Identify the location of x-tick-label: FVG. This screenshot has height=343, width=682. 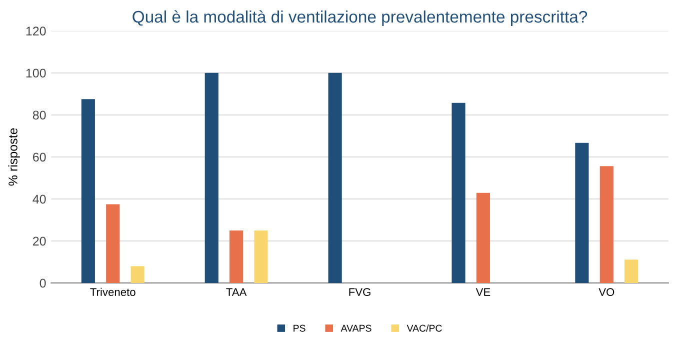
(359, 292).